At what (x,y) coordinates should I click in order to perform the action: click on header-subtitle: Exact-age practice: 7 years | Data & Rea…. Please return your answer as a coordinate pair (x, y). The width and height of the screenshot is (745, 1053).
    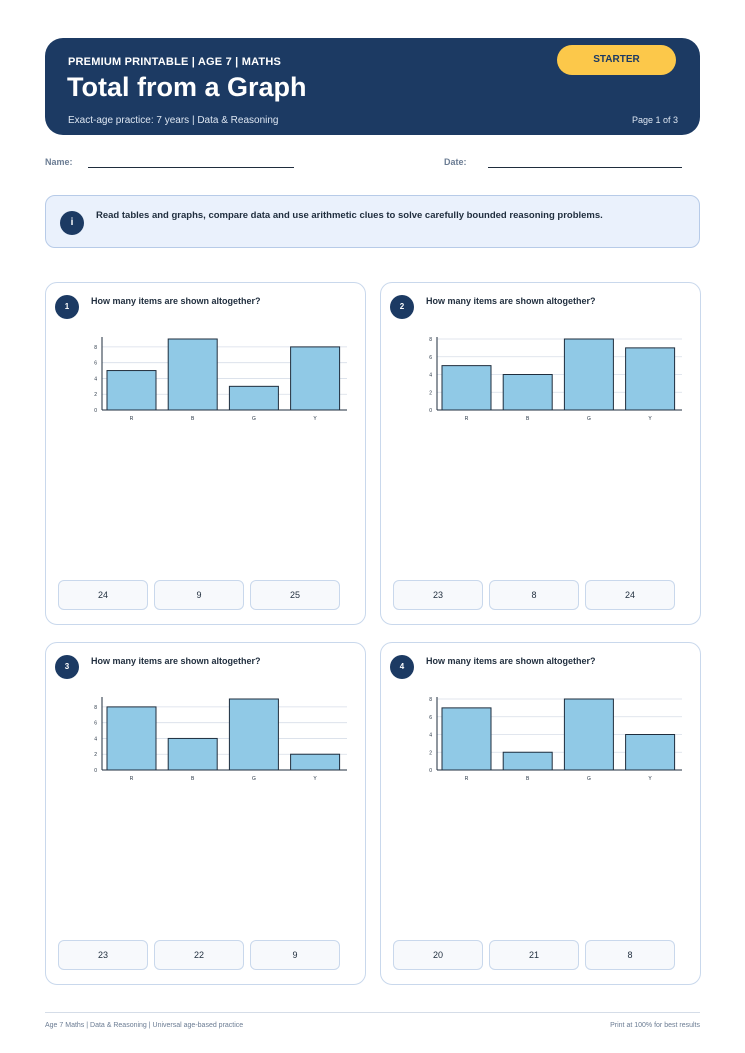
    Looking at the image, I should click on (173, 120).